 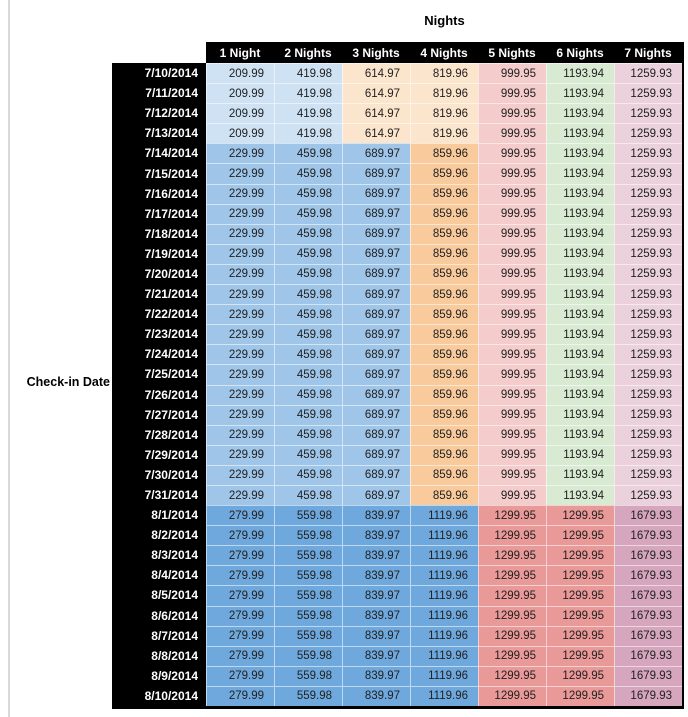 I want to click on date-cell: 8/1/2014, so click(x=159, y=515).